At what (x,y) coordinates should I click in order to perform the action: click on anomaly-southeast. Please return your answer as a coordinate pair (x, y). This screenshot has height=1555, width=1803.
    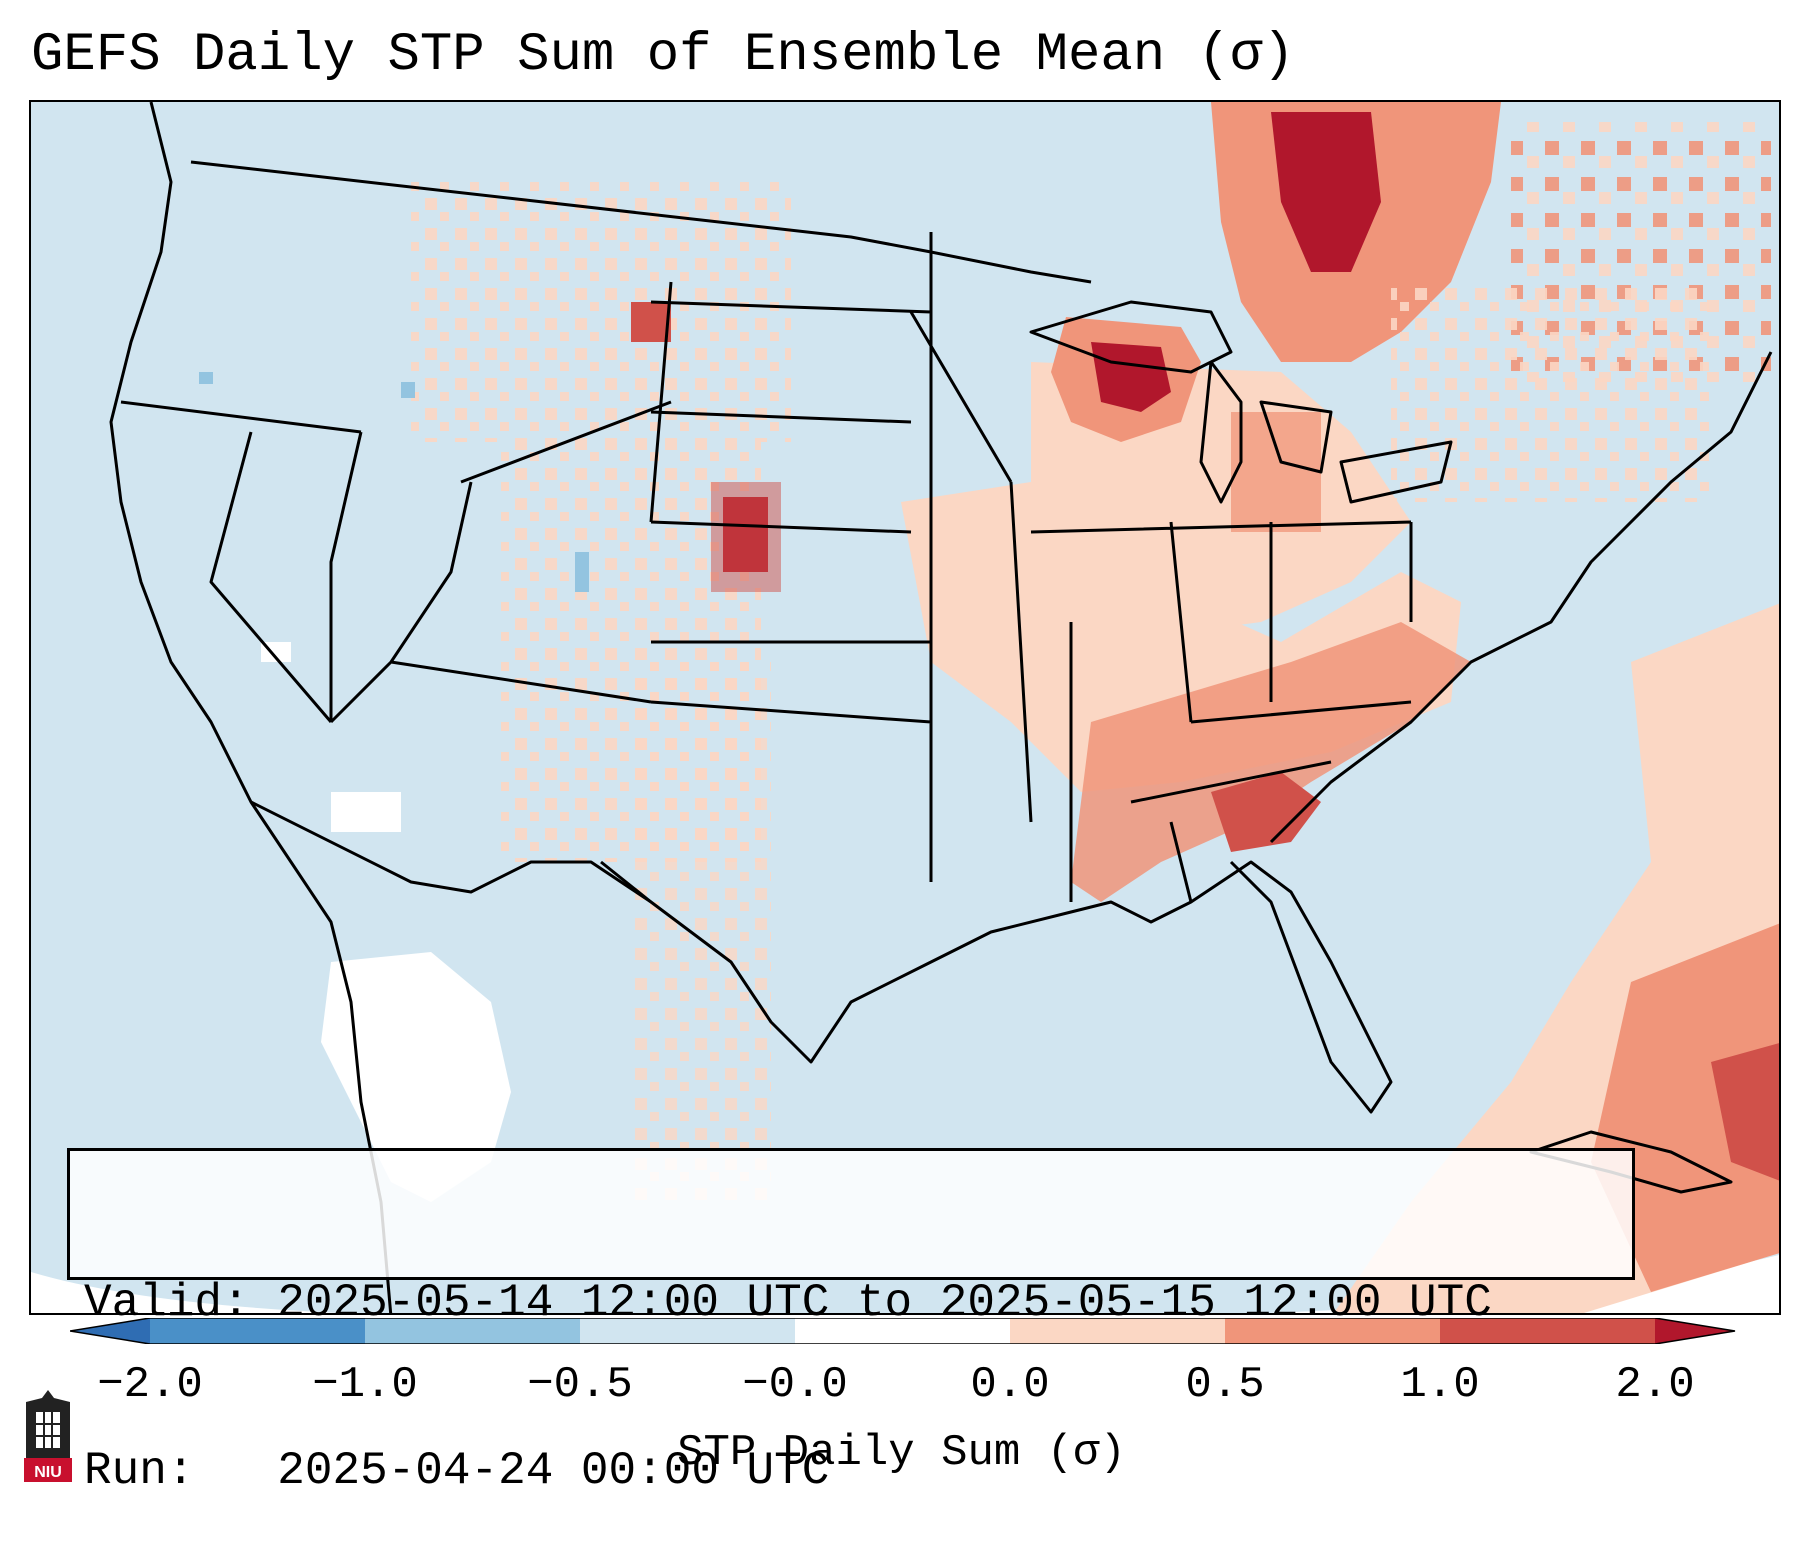
    Looking at the image, I should click on (1271, 762).